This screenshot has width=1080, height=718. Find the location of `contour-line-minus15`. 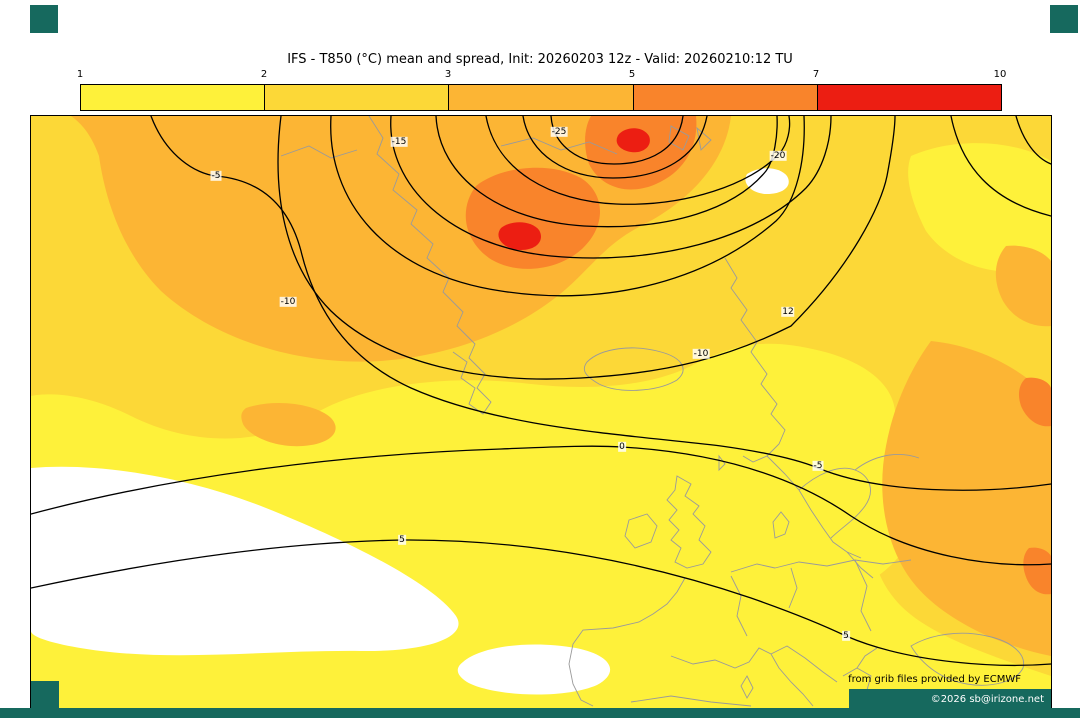

contour-line-minus15 is located at coordinates (611, 187).